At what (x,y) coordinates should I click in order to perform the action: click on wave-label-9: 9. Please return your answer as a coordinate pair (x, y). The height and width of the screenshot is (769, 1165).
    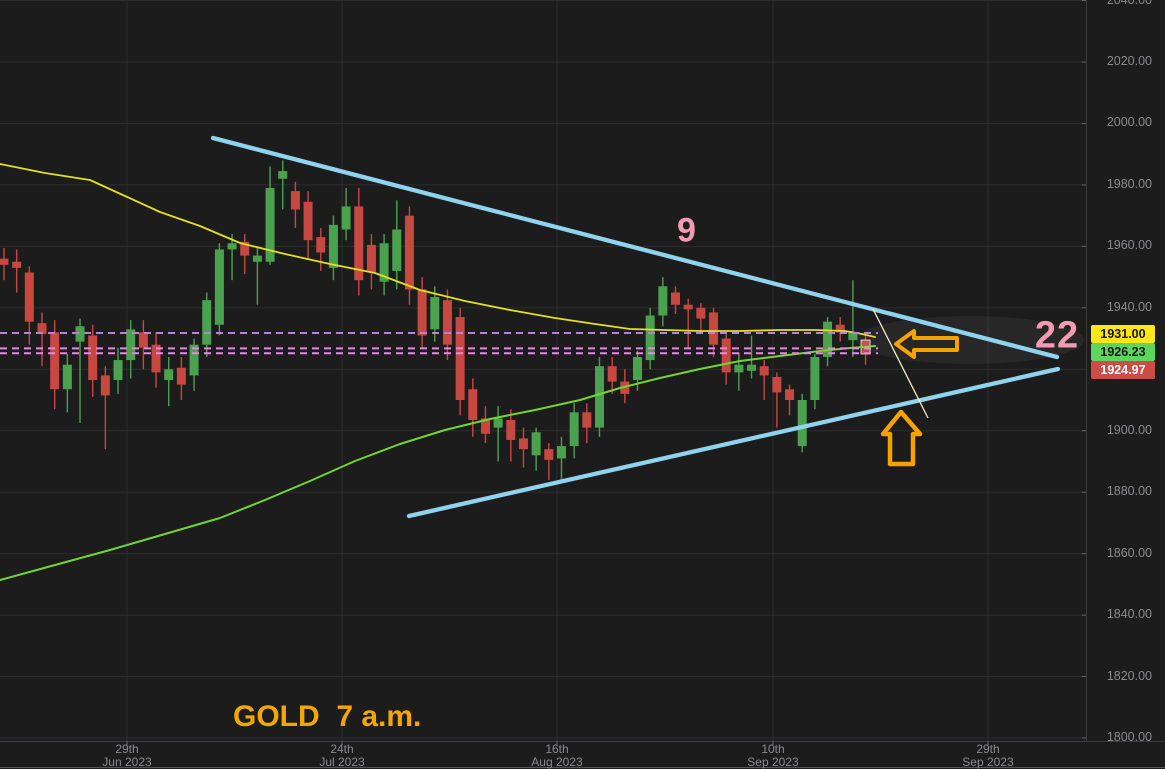
    Looking at the image, I should click on (687, 230).